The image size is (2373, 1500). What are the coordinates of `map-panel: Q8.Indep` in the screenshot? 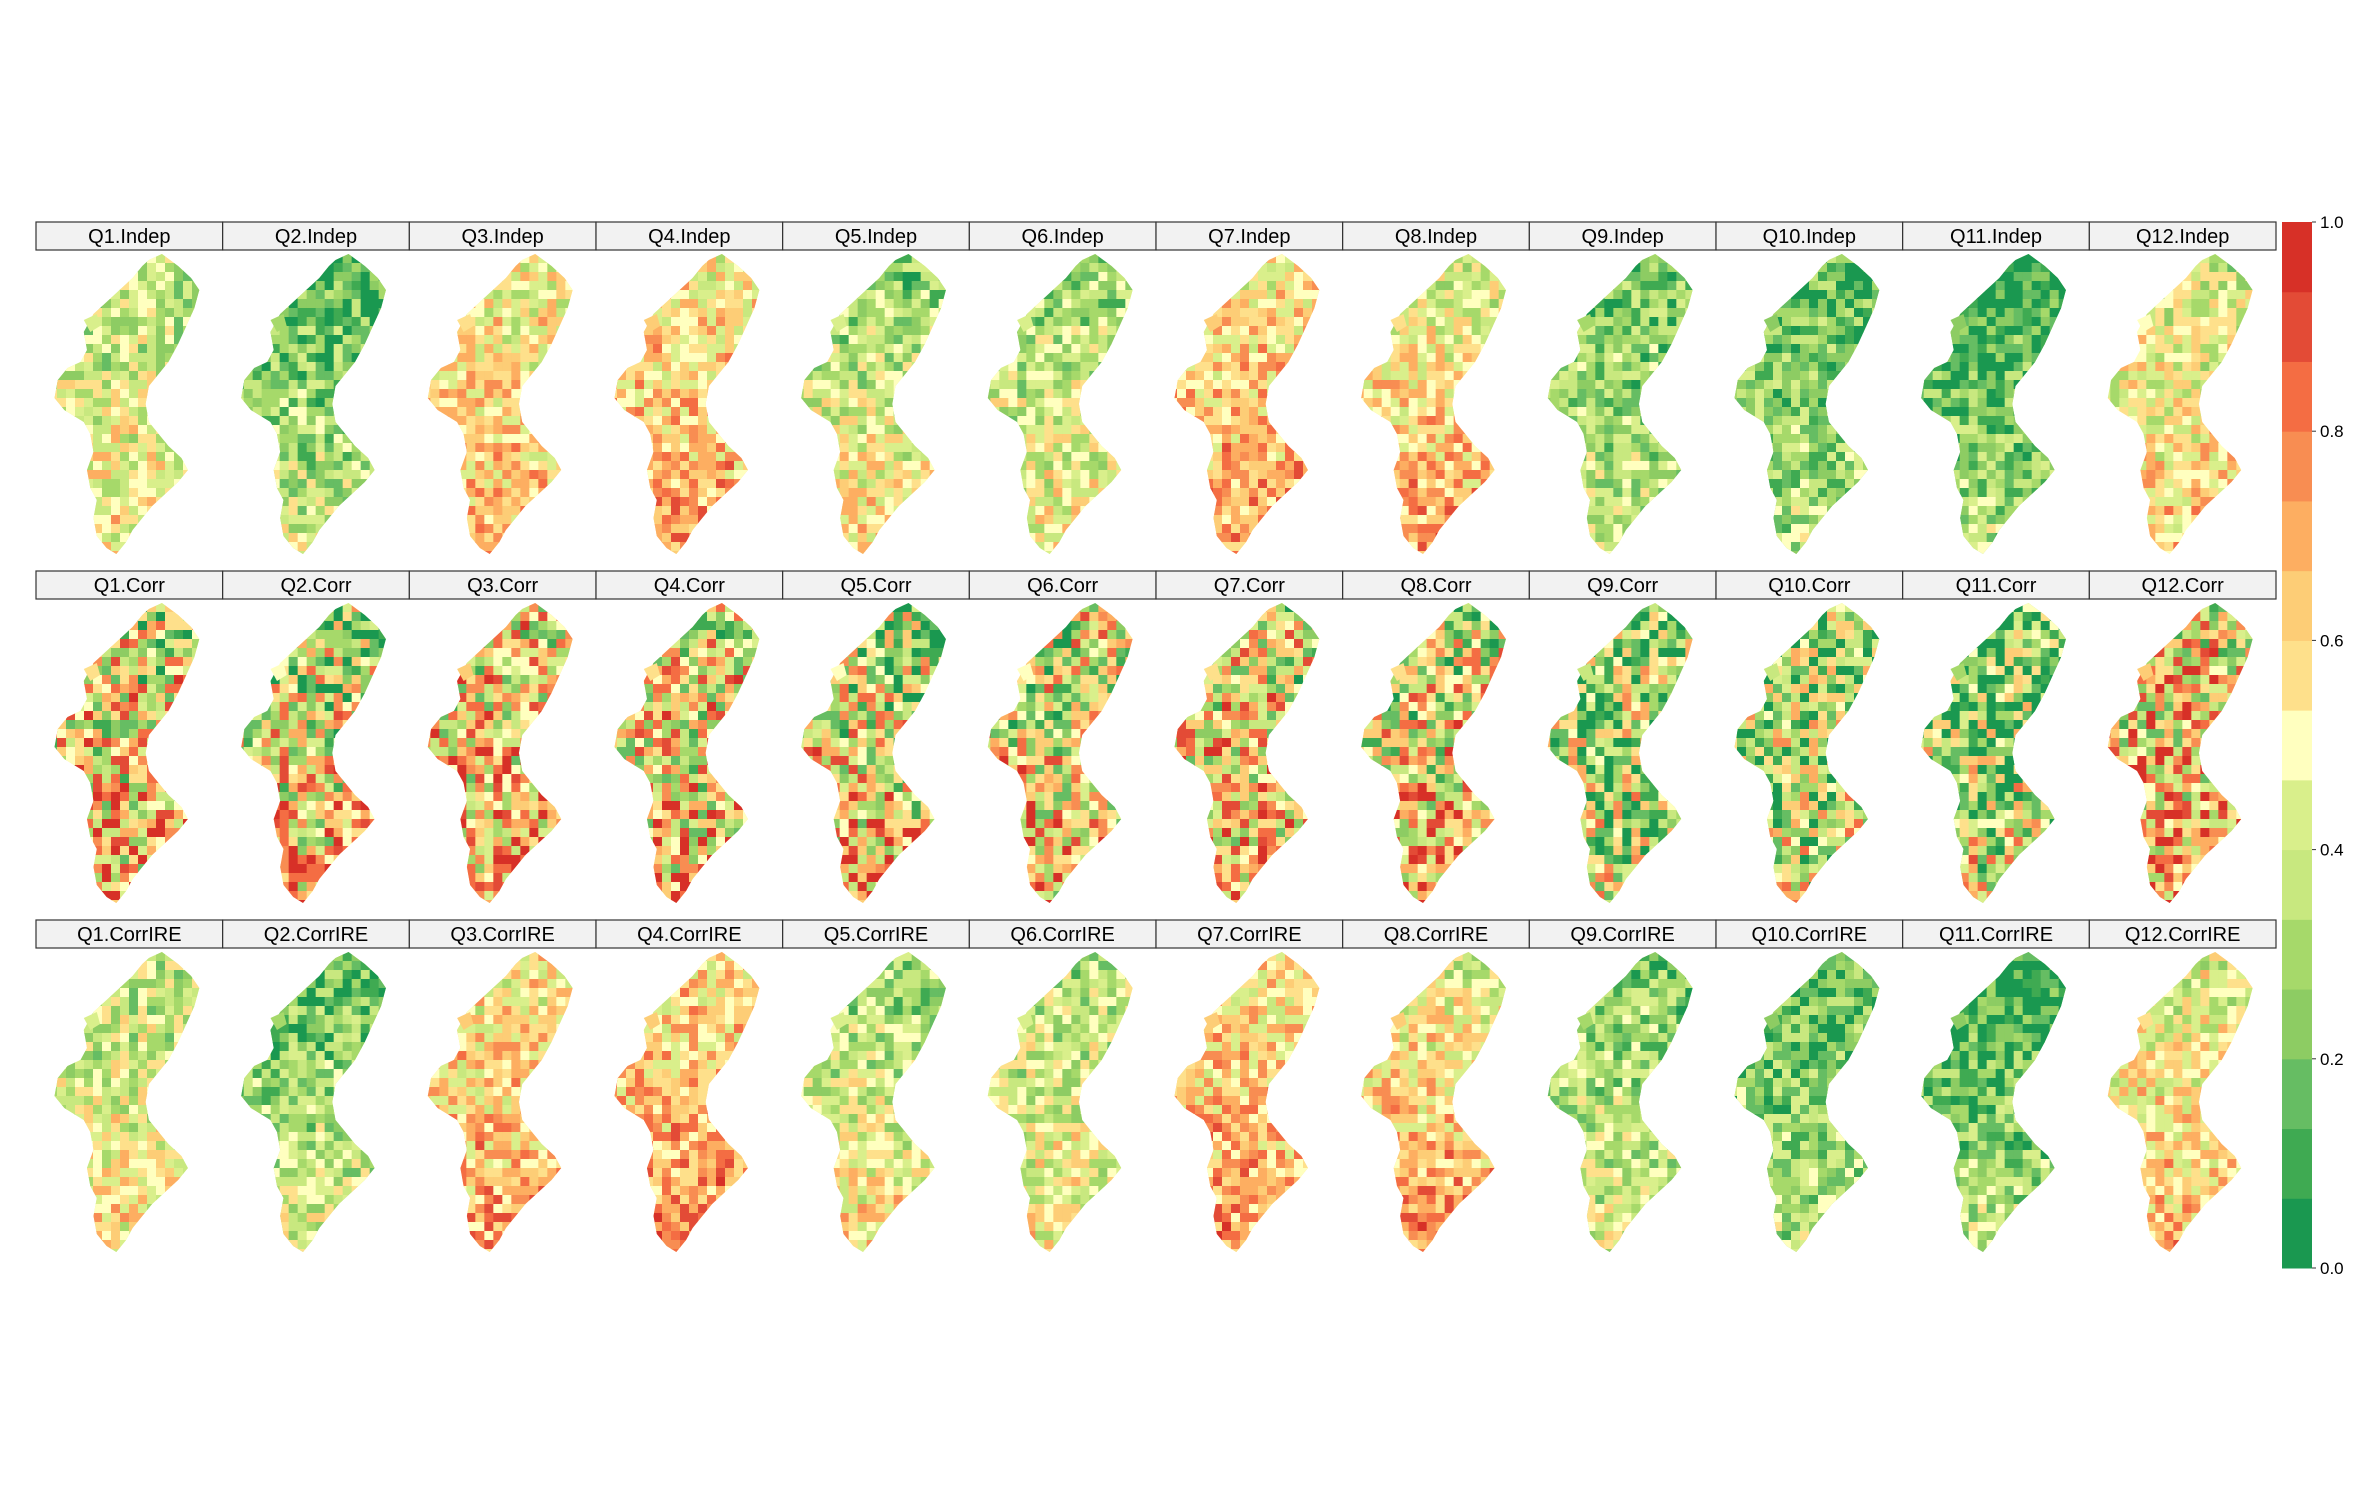 It's located at (1436, 387).